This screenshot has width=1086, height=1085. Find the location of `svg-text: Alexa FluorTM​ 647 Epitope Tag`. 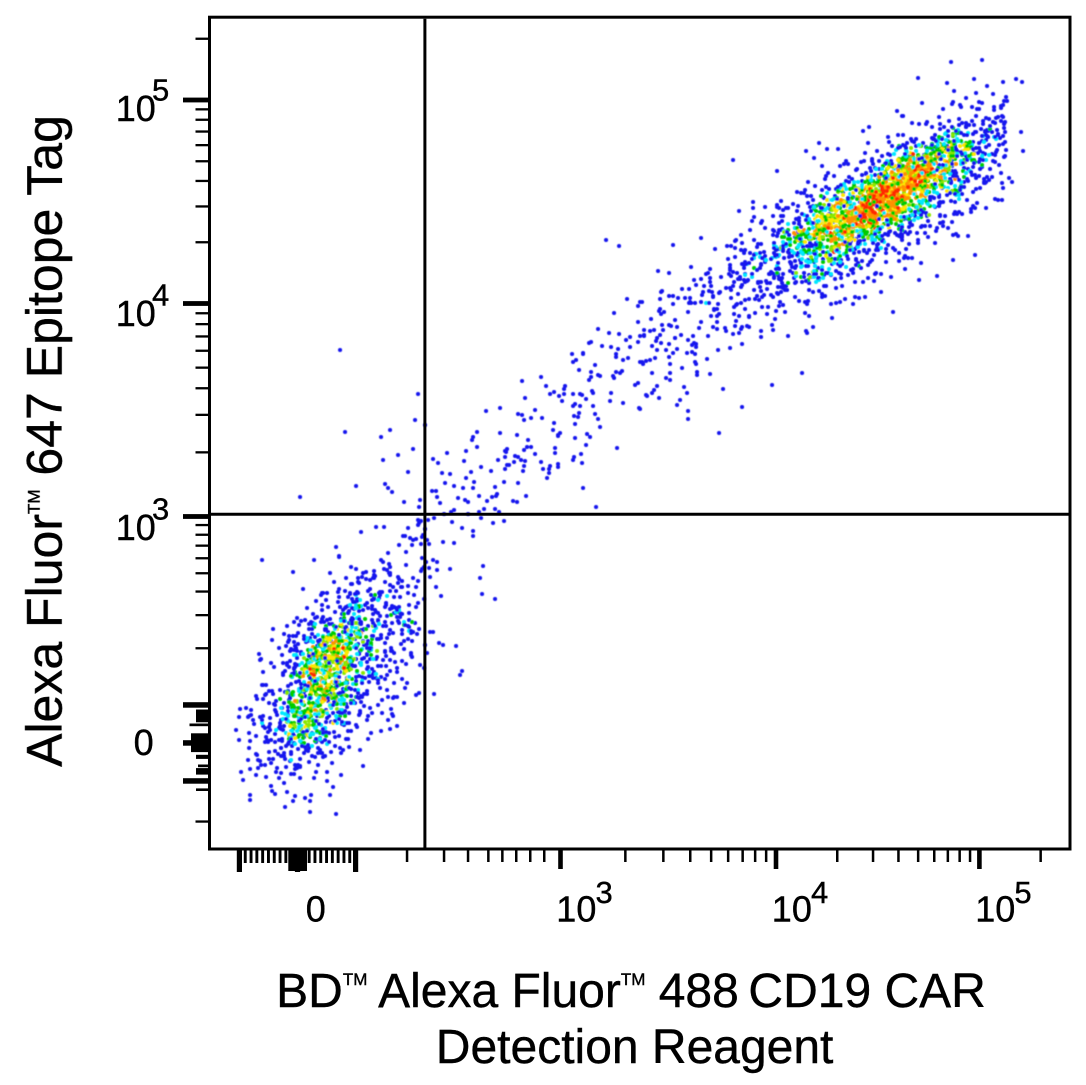

svg-text: Alexa FluorTM​ 647 Epitope Tag is located at coordinates (45, 441).